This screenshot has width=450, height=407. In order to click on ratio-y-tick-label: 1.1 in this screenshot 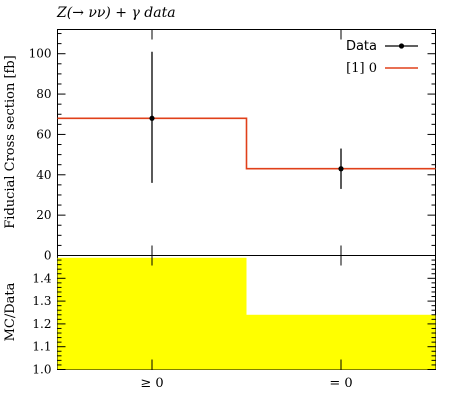, I will do `click(41, 347)`.